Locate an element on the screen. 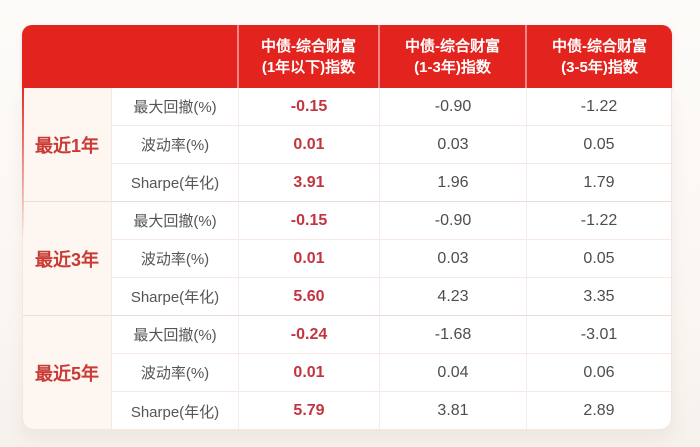 The height and width of the screenshot is (447, 700). row-group-label-1y: 最近1年 is located at coordinates (67, 145).